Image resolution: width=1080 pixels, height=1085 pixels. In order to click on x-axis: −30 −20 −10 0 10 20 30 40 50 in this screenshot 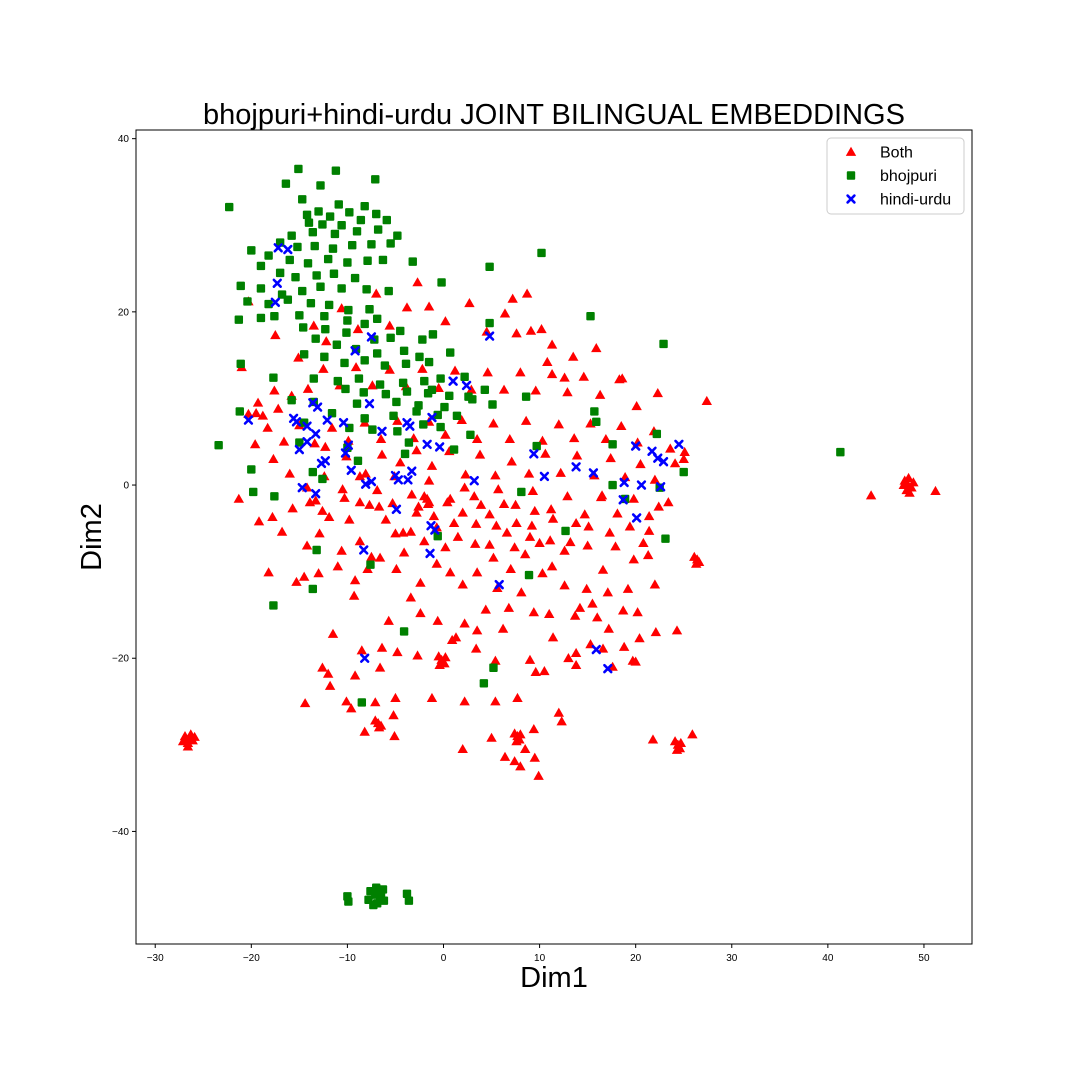, I will do `click(538, 954)`.